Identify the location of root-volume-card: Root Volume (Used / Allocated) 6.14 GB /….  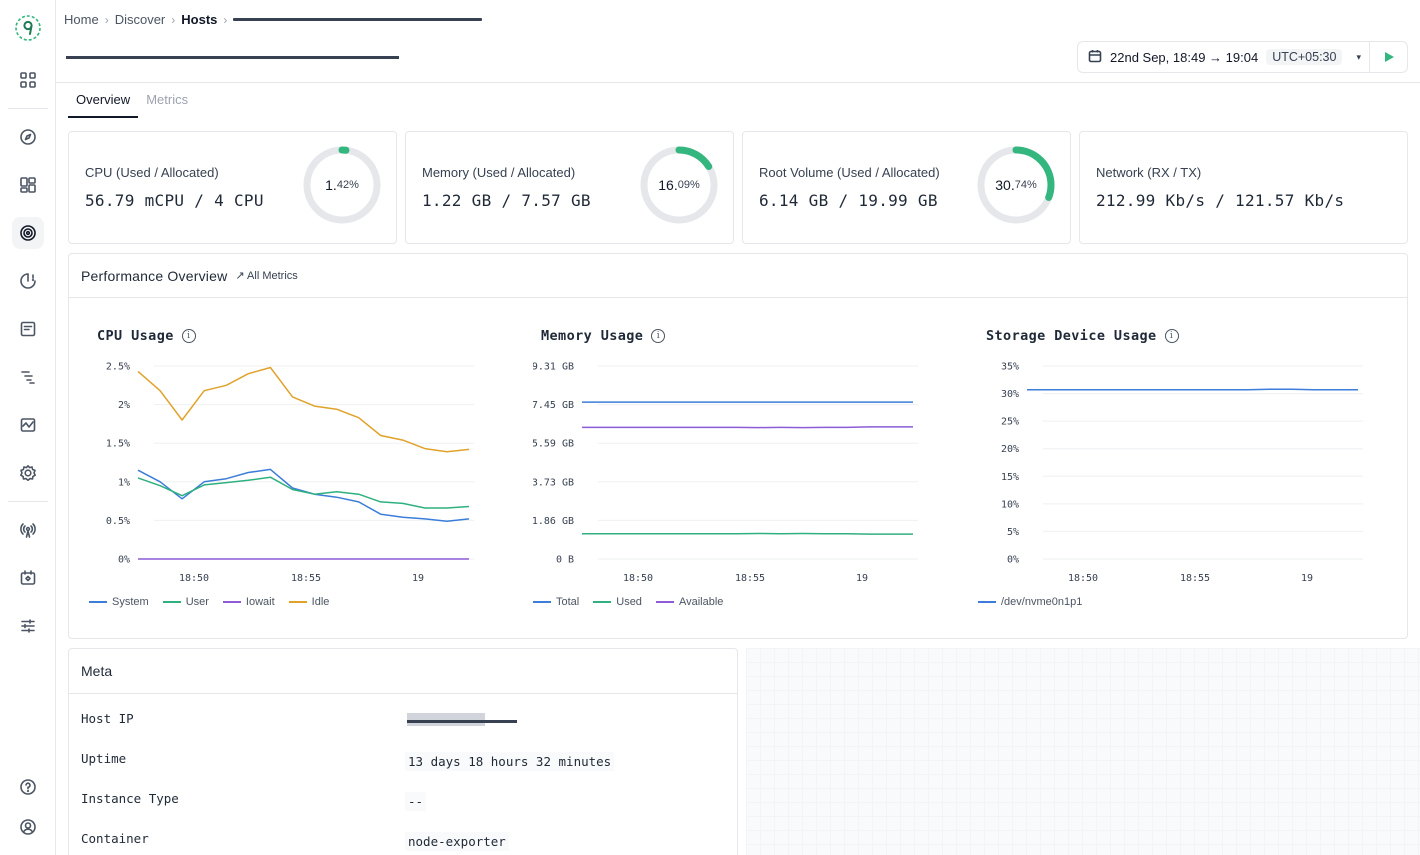
(906, 187).